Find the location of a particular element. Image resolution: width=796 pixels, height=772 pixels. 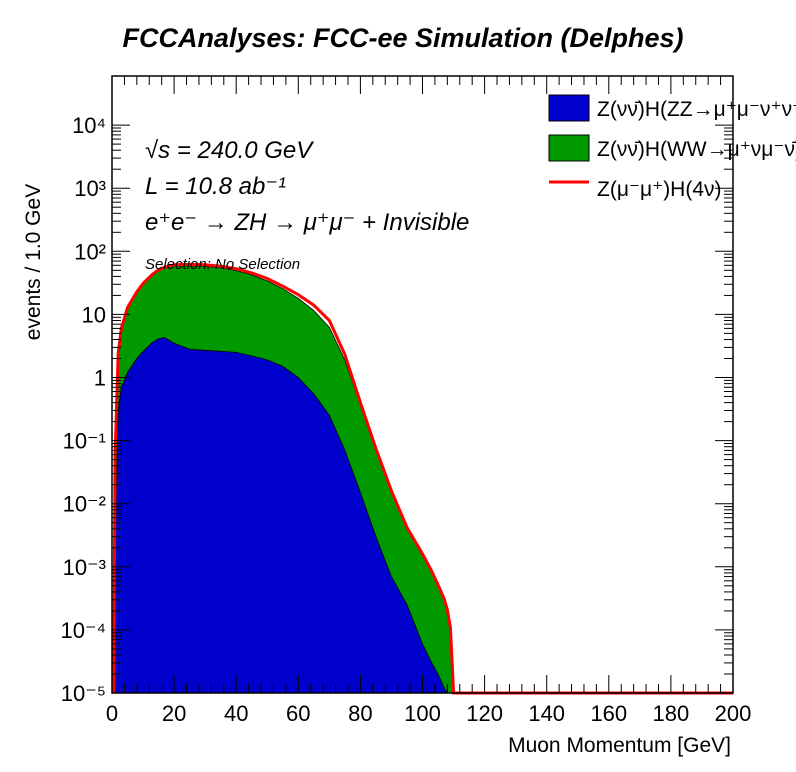

annotation-energy: √s = 240.0 GeV is located at coordinates (229, 150).